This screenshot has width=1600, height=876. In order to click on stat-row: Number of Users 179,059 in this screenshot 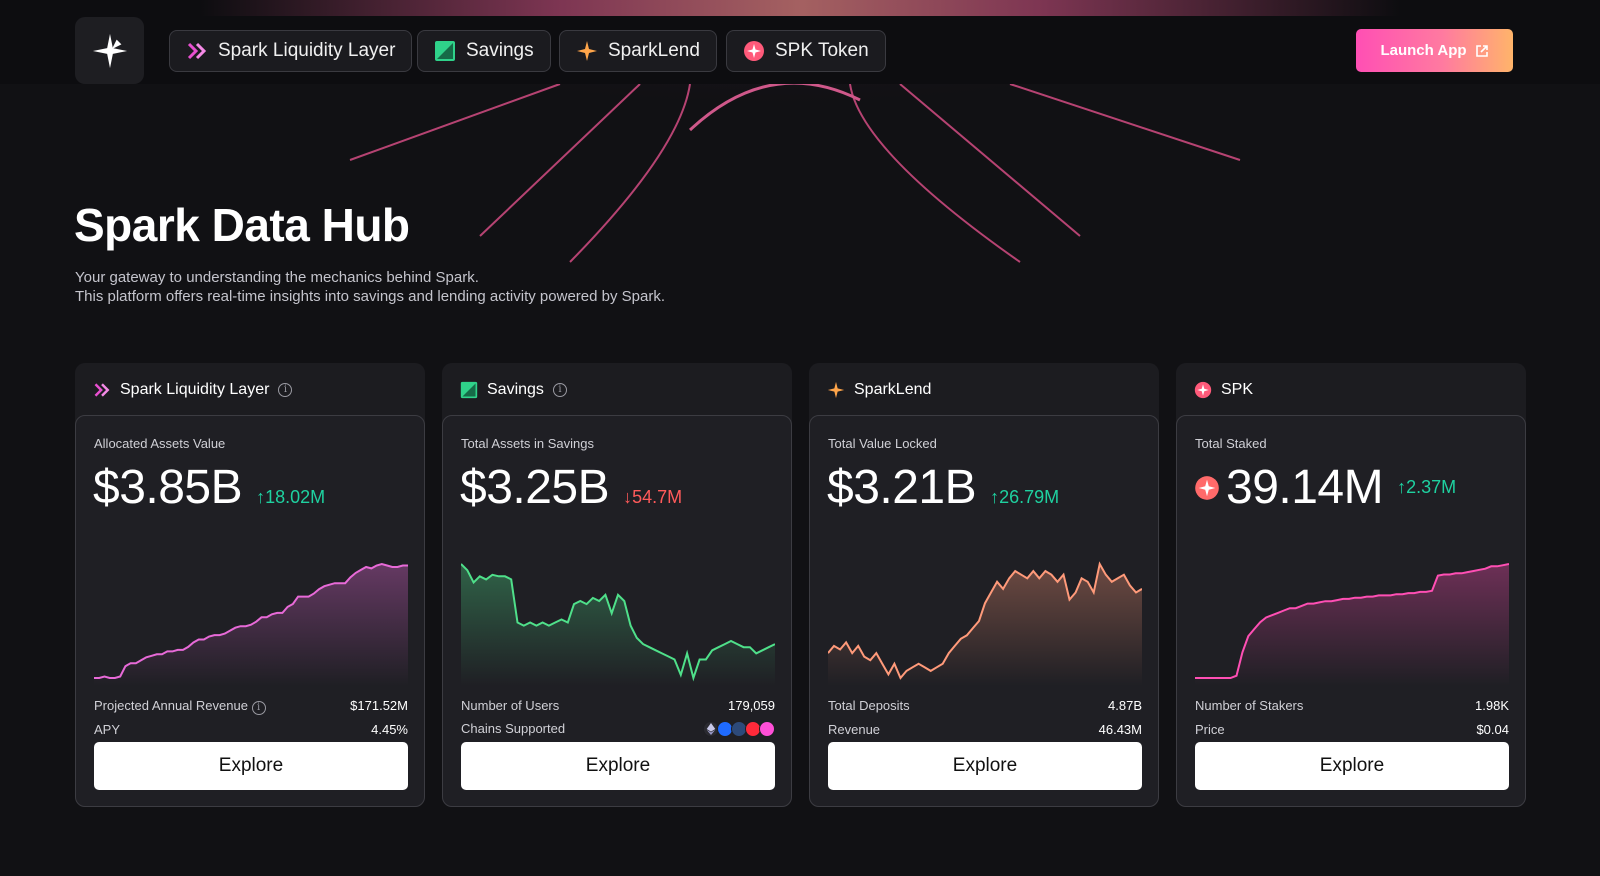, I will do `click(618, 705)`.